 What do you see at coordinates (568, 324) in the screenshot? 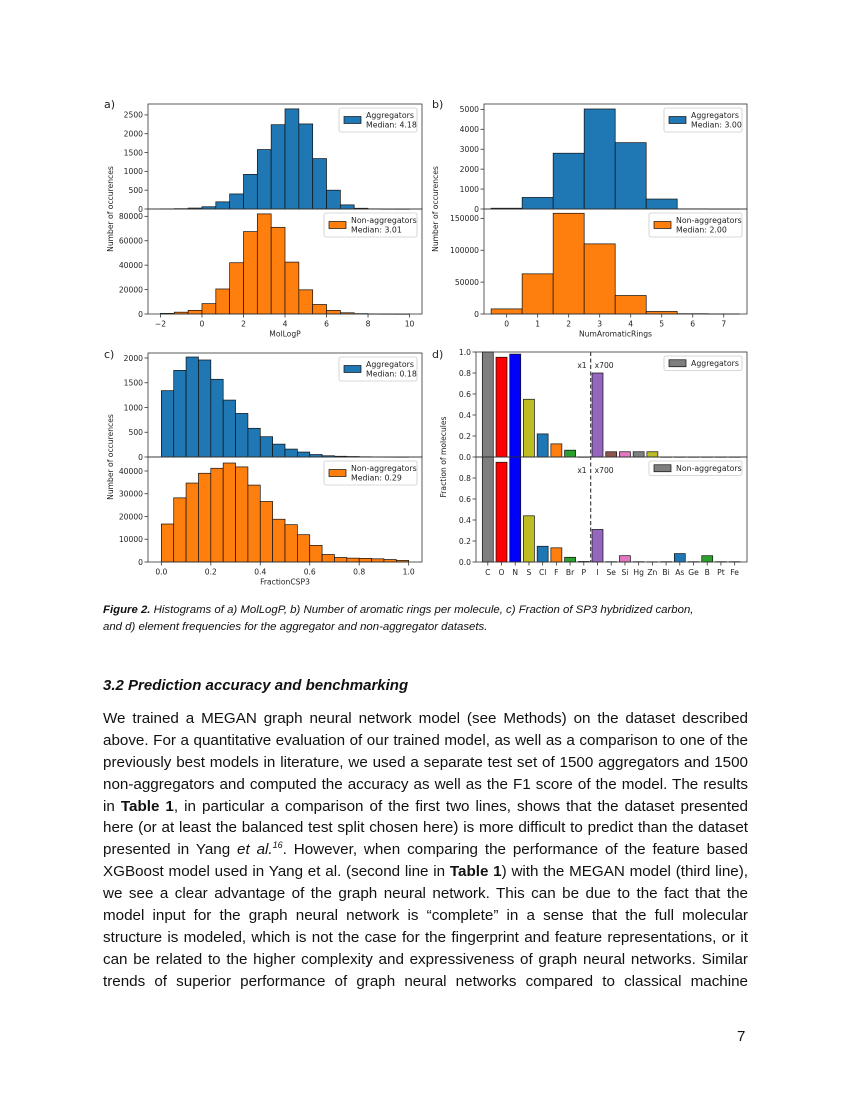
I see `x-tick-label: 2` at bounding box center [568, 324].